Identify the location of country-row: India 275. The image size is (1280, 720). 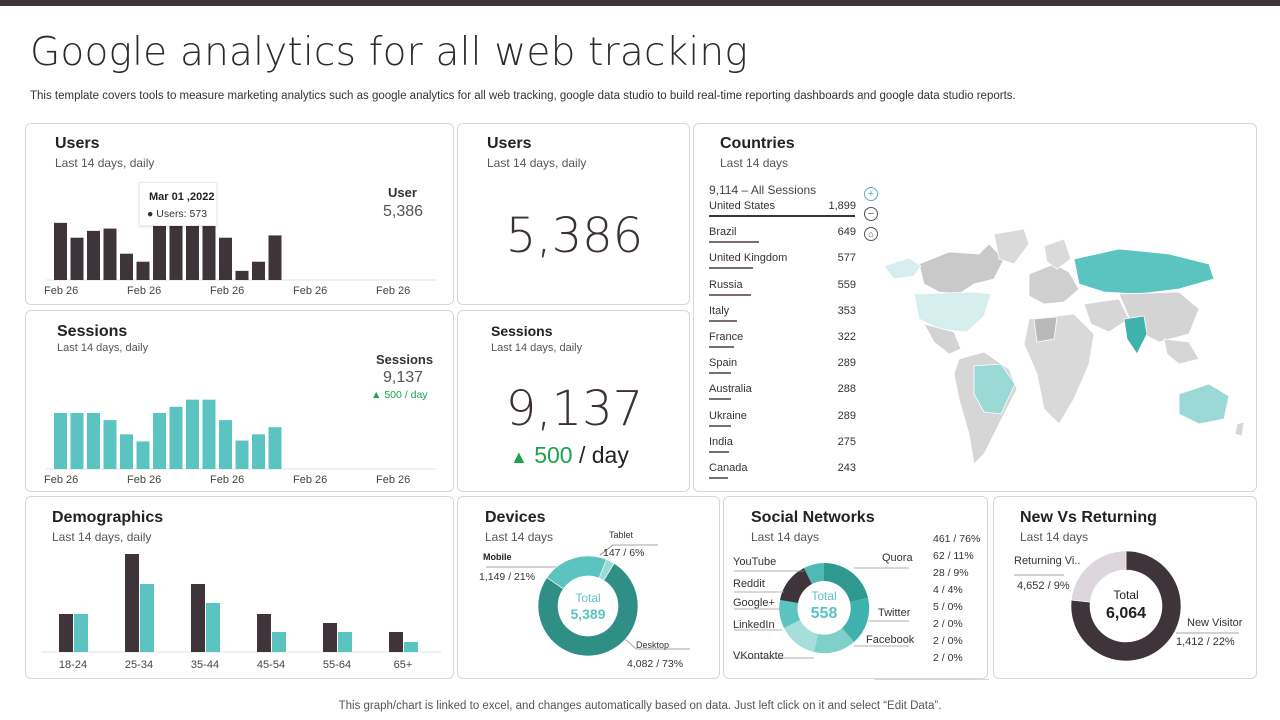
(784, 447).